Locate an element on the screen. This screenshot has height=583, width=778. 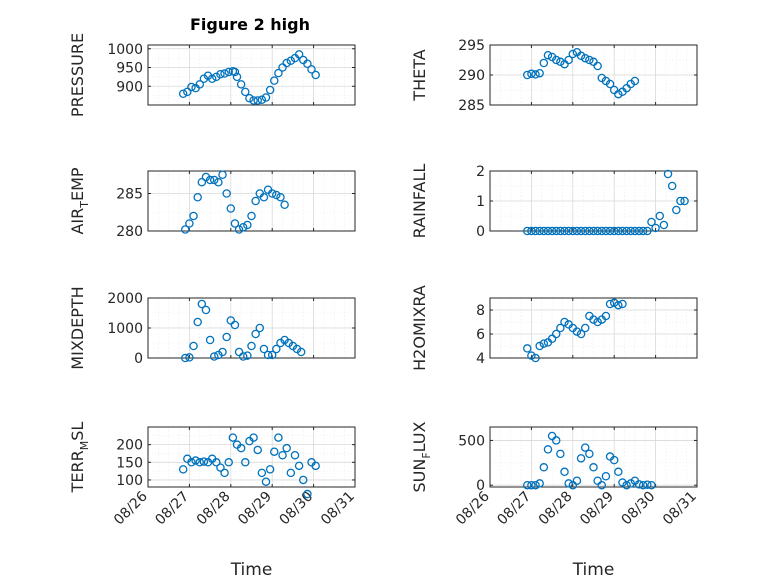
subplot-mixdepth: 0 1000 2000 MIXDEPTH is located at coordinates (212, 328).